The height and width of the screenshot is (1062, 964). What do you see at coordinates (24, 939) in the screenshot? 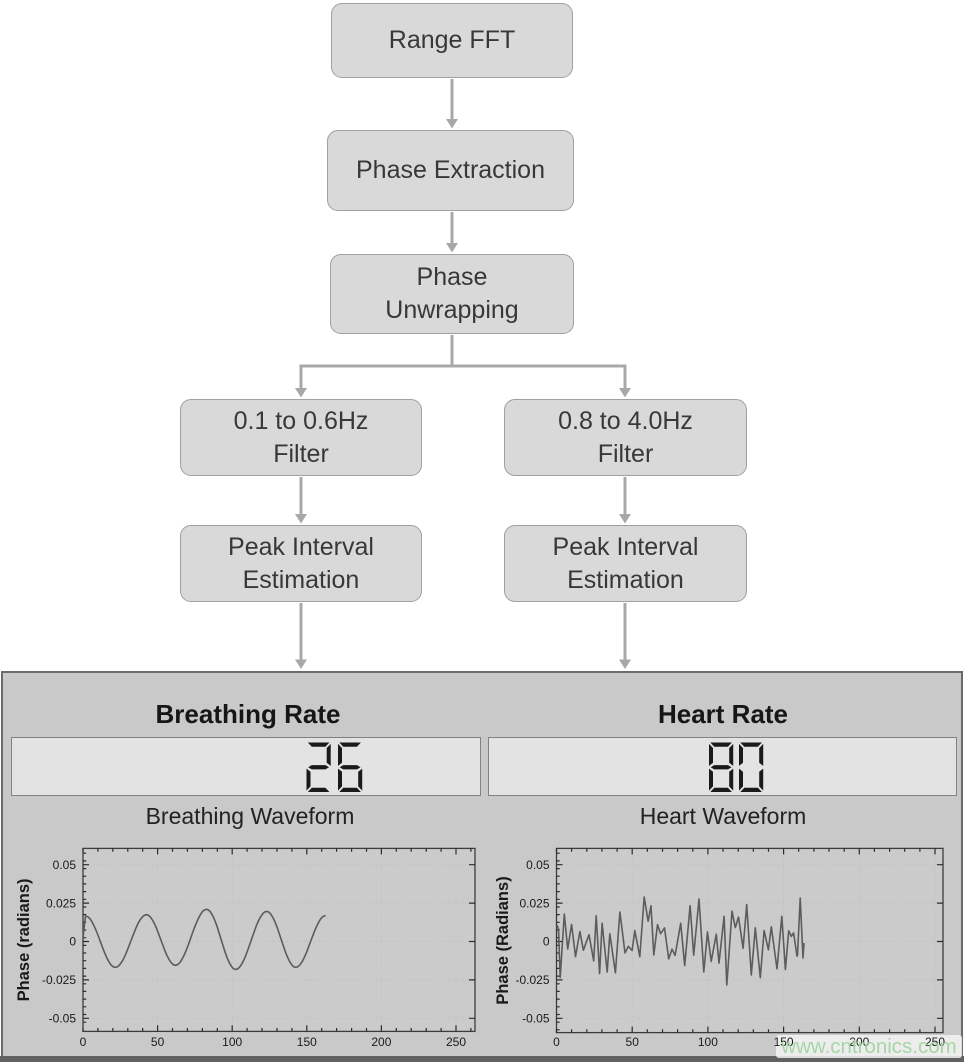
I see `svg-text: Phase (radians)` at bounding box center [24, 939].